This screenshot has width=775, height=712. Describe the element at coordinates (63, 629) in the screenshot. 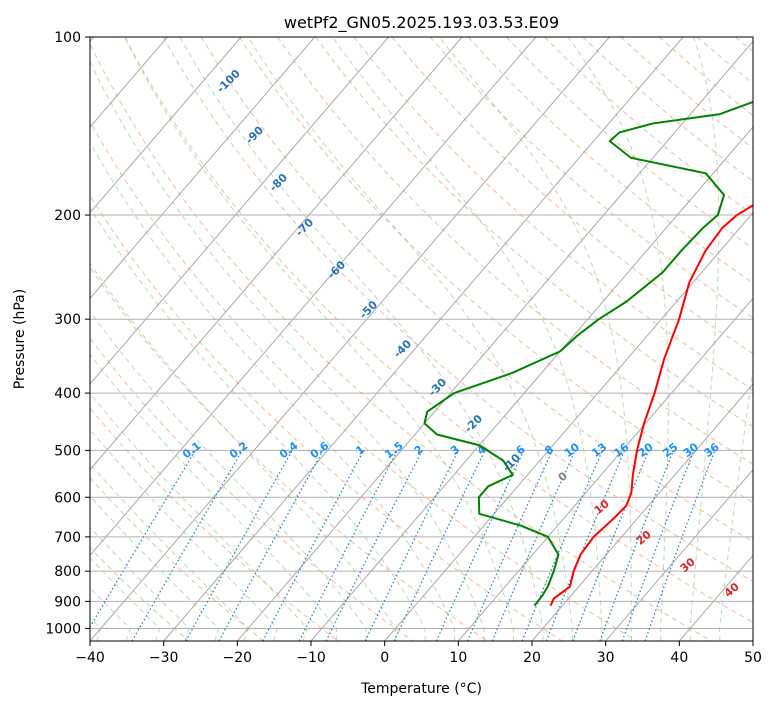

I see `y-tick-label: 1000` at that location.